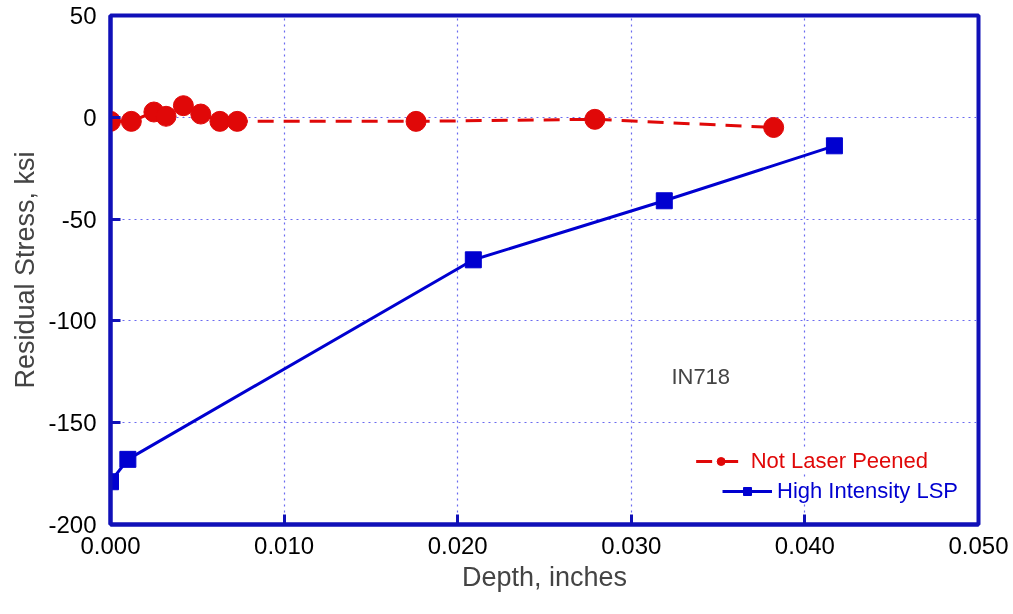 Image resolution: width=1013 pixels, height=614 pixels. What do you see at coordinates (544, 576) in the screenshot?
I see `x-axis-title: Depth, inches` at bounding box center [544, 576].